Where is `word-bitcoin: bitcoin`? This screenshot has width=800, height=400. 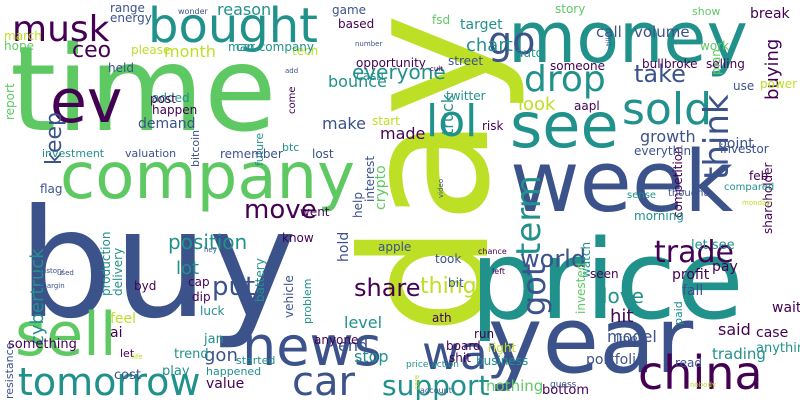 word-bitcoin: bitcoin is located at coordinates (195, 148).